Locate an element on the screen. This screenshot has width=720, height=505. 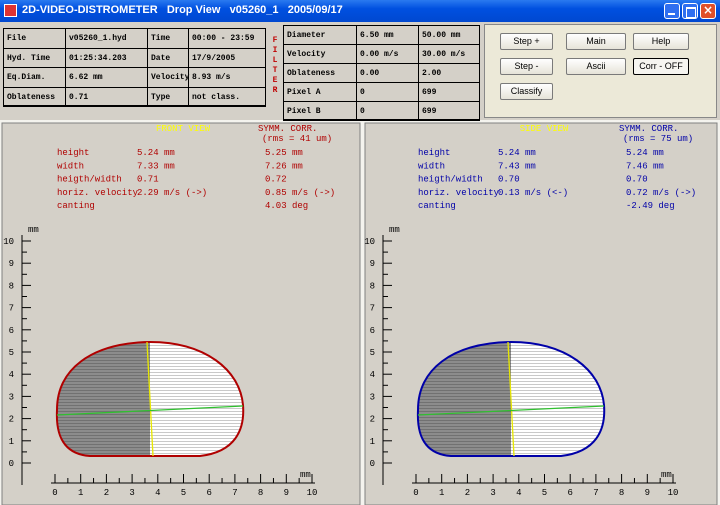
filter-letter: L is located at coordinates (275, 60).